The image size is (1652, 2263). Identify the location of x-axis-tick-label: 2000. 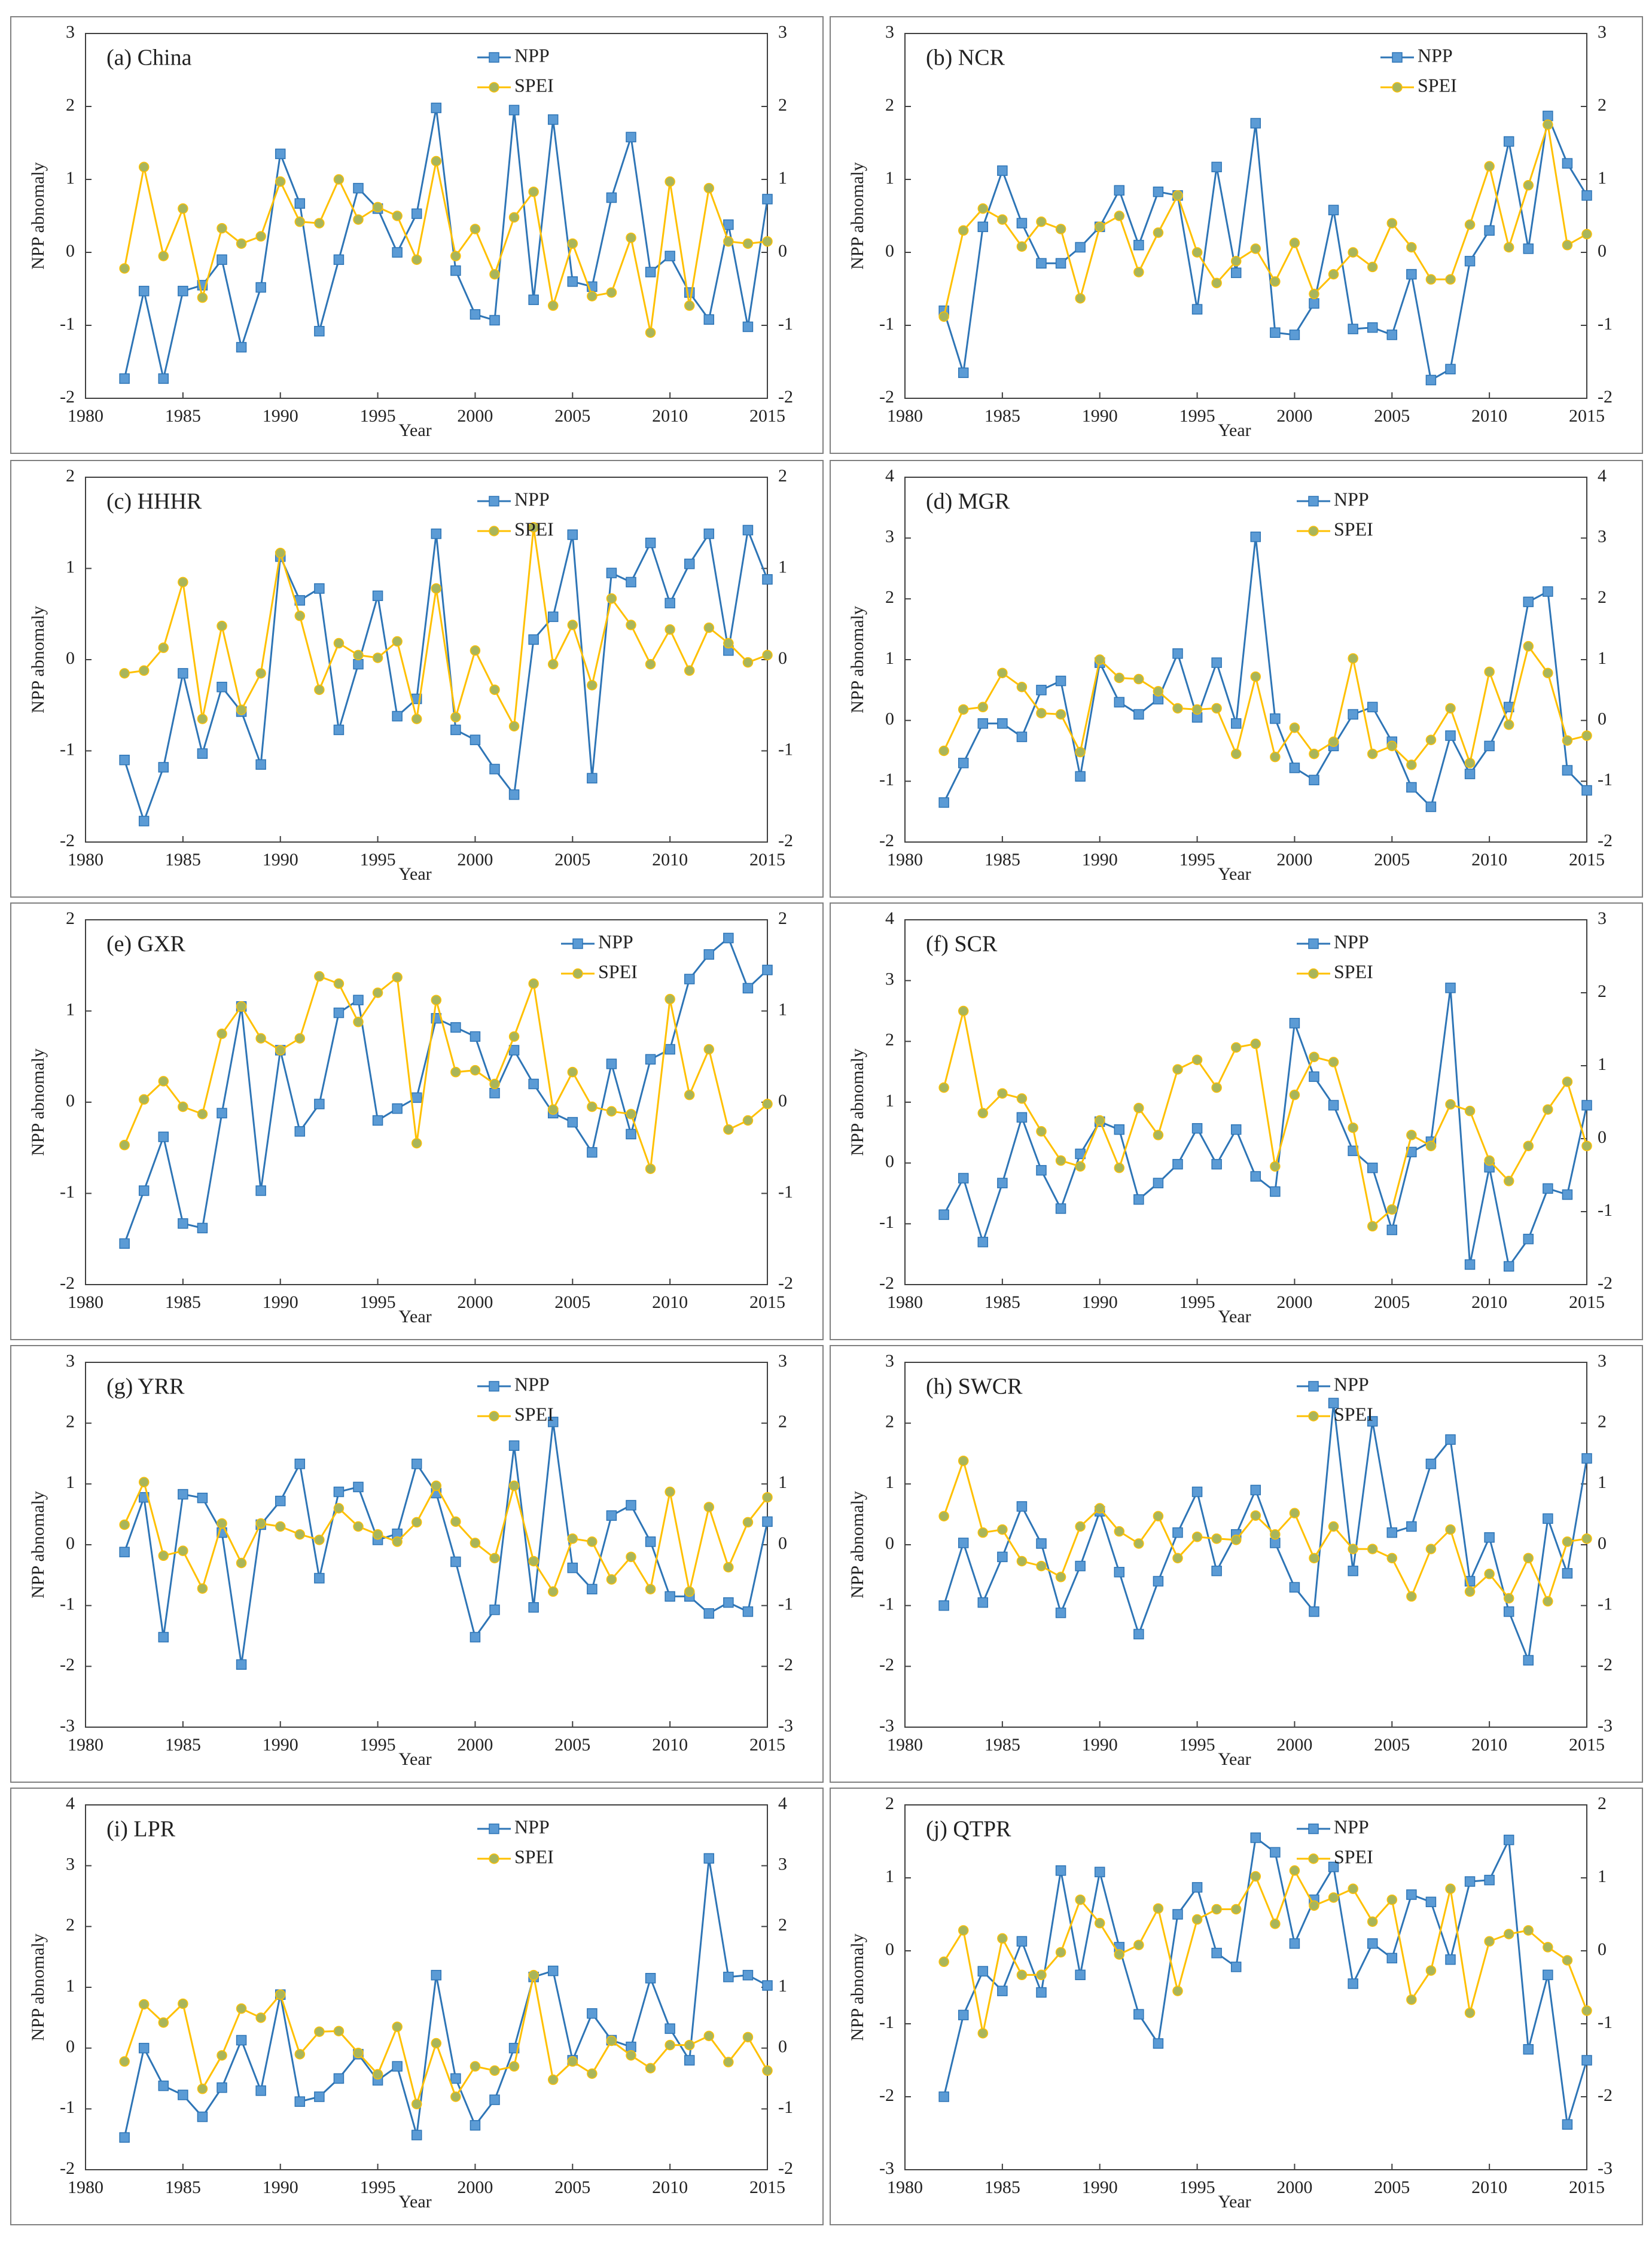
(475, 1302).